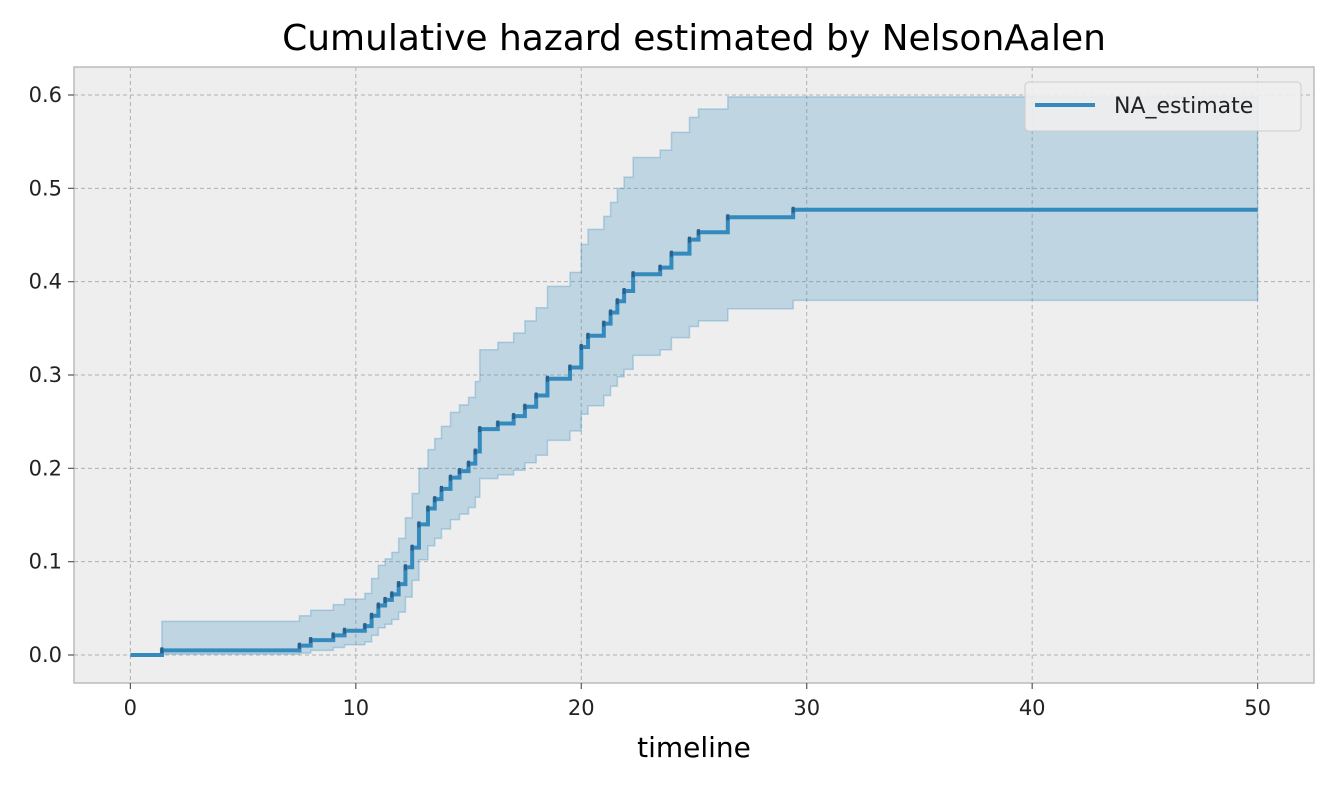 This screenshot has width=1334, height=785. I want to click on x-tick-label: 40, so click(1032, 708).